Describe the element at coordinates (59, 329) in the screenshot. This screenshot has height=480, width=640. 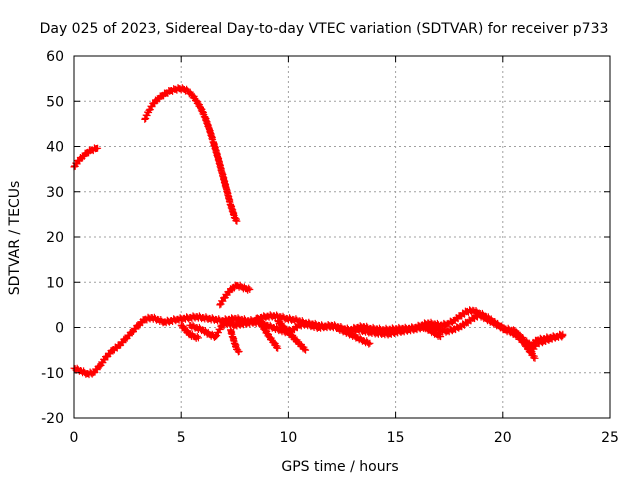
I see `y-tick-label: 0` at that location.